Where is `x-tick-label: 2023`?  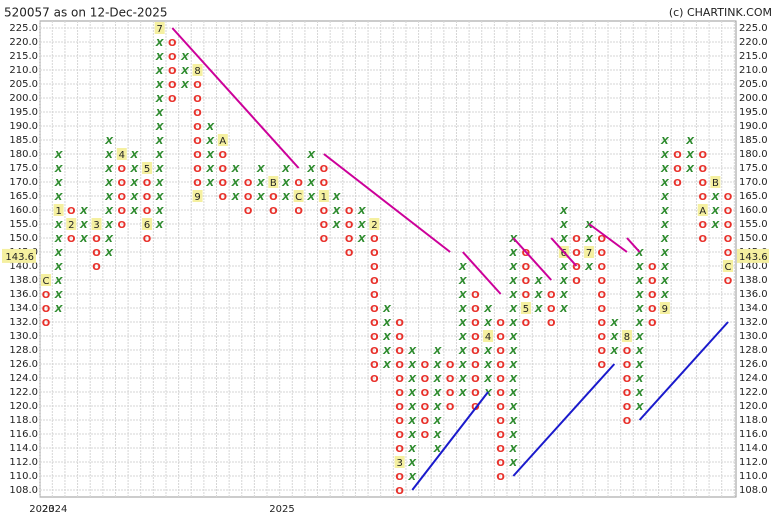 x-tick-label: 2023 is located at coordinates (41, 509).